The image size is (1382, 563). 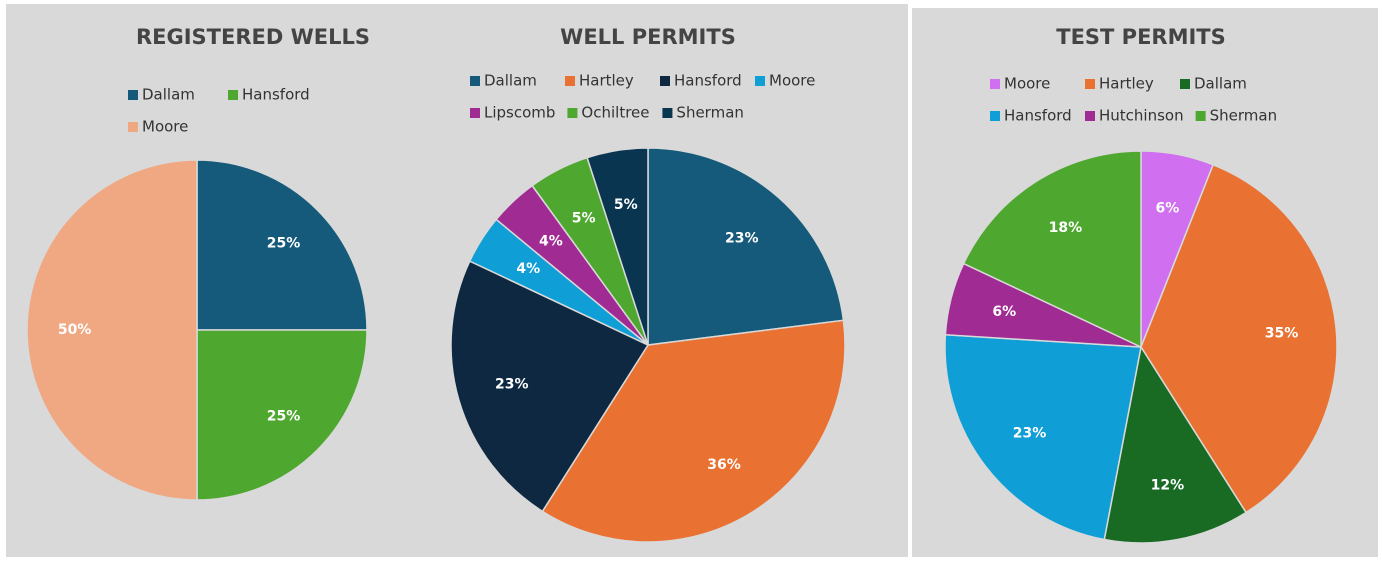 I want to click on data-label: 18%, so click(x=1066, y=228).